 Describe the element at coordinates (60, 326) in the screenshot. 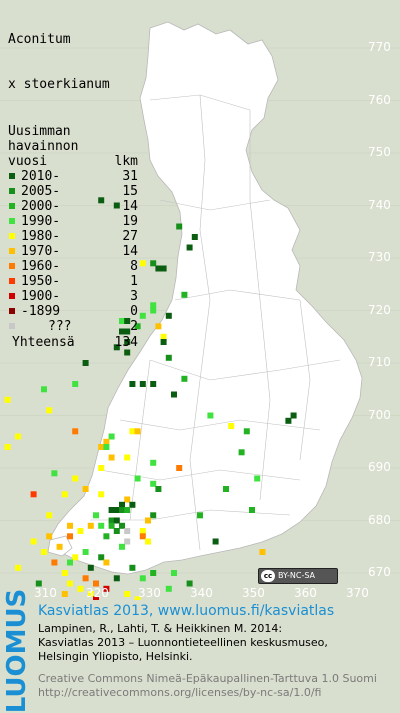

I see `legend-period: ???` at that location.